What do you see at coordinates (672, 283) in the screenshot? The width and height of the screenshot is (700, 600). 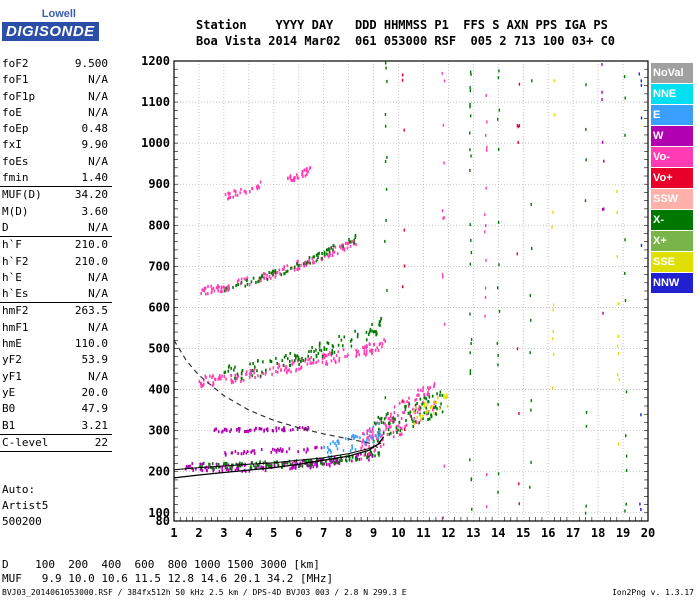 I see `legend-entry: NNW` at bounding box center [672, 283].